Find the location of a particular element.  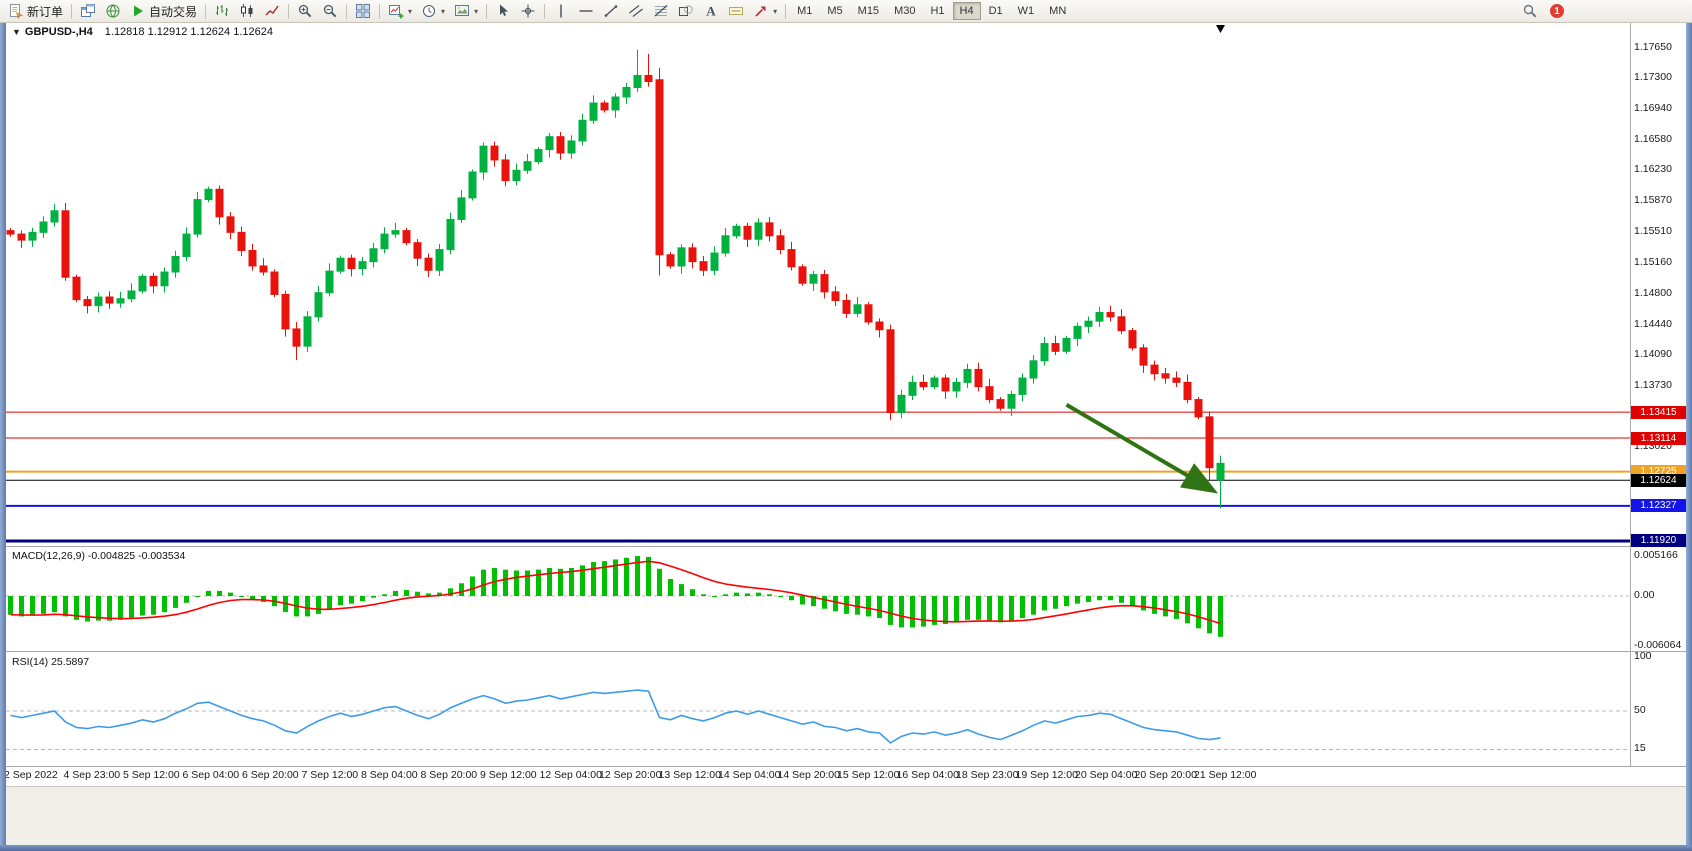

date-axis-label: 8 Sep 04:00 is located at coordinates (389, 775).